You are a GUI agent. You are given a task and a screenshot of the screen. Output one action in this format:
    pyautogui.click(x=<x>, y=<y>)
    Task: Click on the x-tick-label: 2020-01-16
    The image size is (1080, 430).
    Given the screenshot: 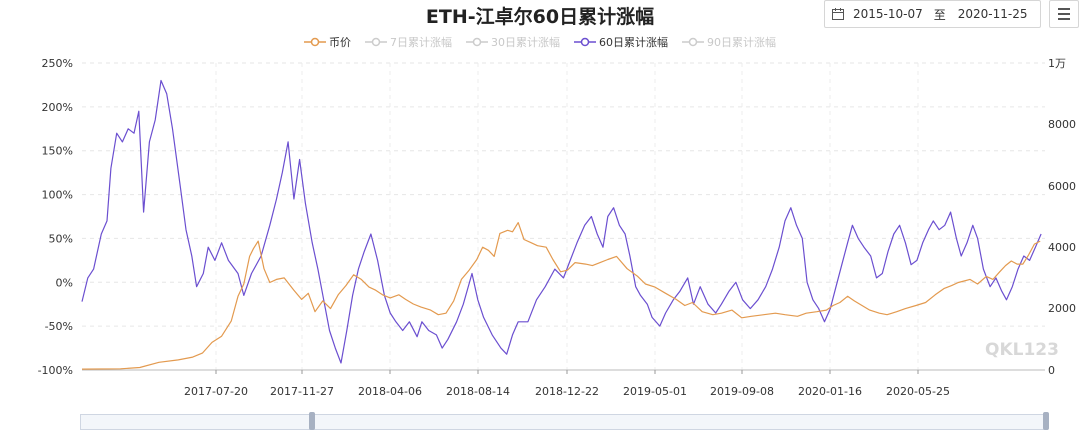 What is the action you would take?
    pyautogui.click(x=830, y=391)
    